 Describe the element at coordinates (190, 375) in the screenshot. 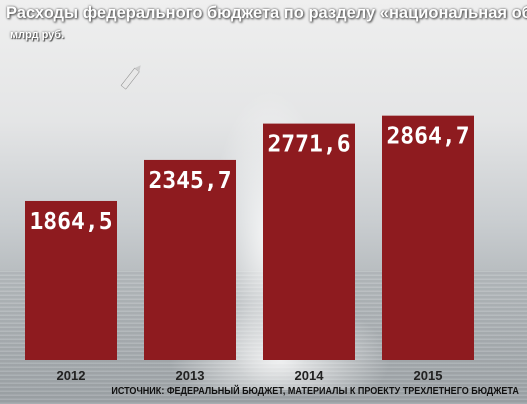

I see `x-tick-label-2013: 2013` at that location.